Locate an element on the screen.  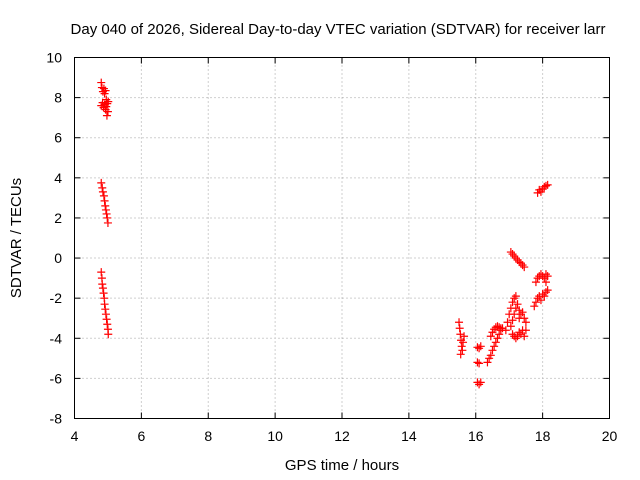
x-tick-label: 8 is located at coordinates (208, 436).